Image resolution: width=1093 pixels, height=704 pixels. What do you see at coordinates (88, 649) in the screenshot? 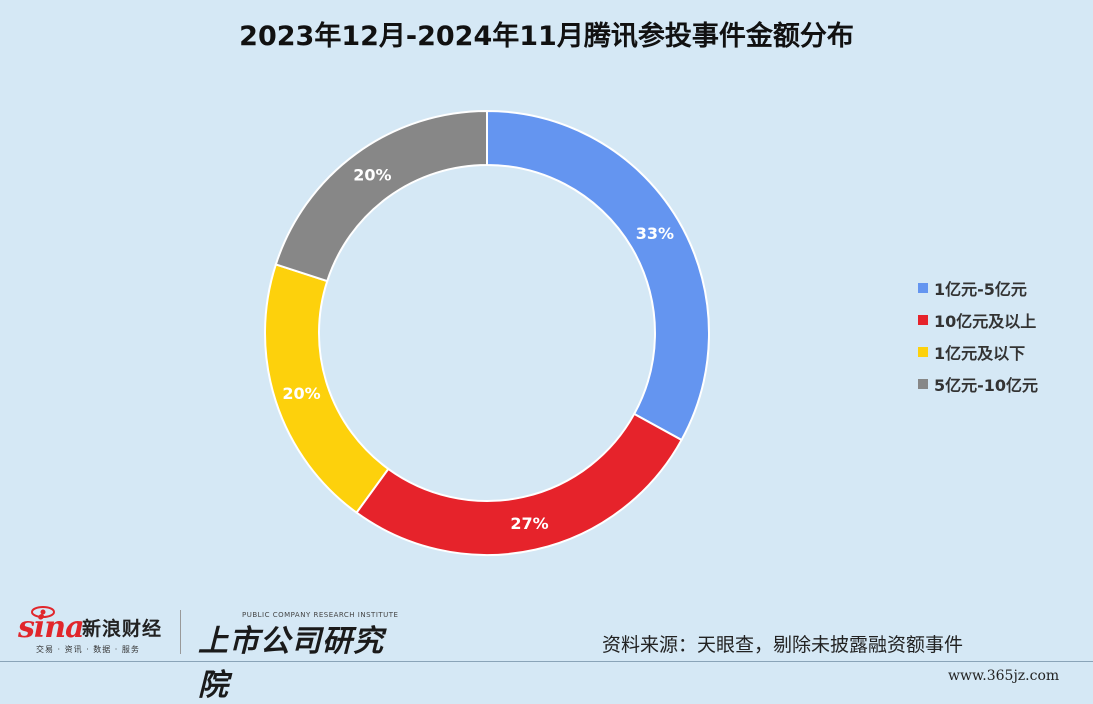
I see `sina-finance-tagline: 交易 · 资讯 · 数据 · 服务` at bounding box center [88, 649].